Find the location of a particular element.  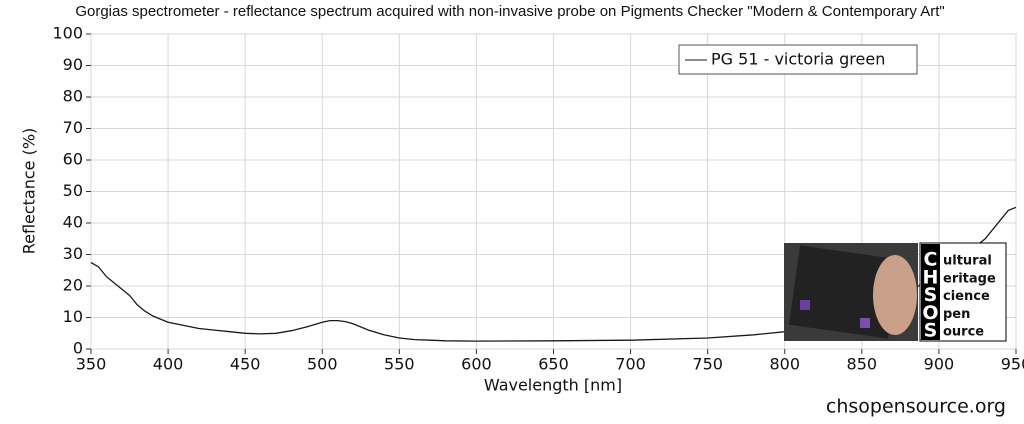

logo-letter: H is located at coordinates (931, 277).